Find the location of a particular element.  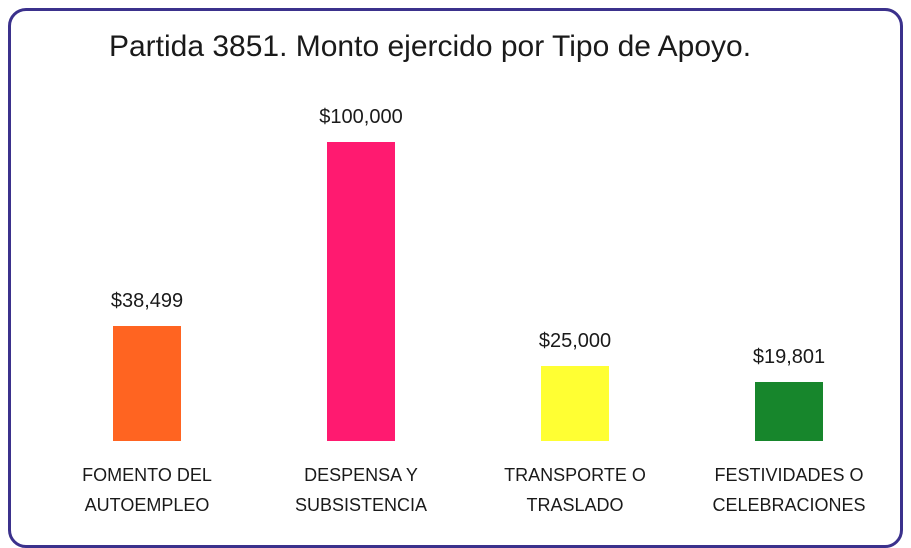

value-label: $100,000 is located at coordinates (361, 117).